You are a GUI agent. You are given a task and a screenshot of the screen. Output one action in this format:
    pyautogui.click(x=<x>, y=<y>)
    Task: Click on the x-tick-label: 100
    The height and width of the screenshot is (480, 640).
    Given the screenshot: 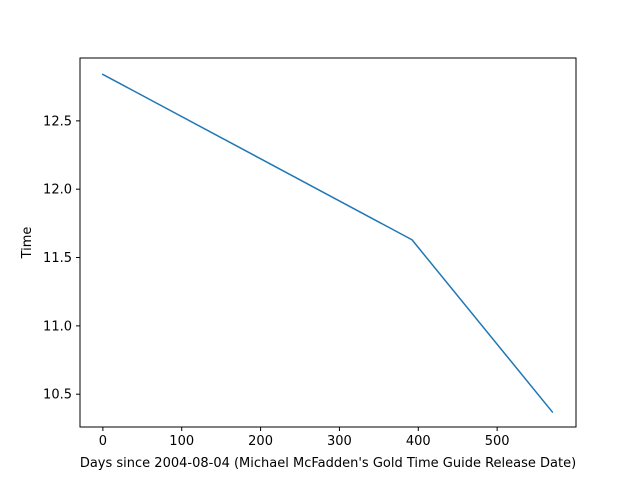 What is the action you would take?
    pyautogui.click(x=181, y=441)
    